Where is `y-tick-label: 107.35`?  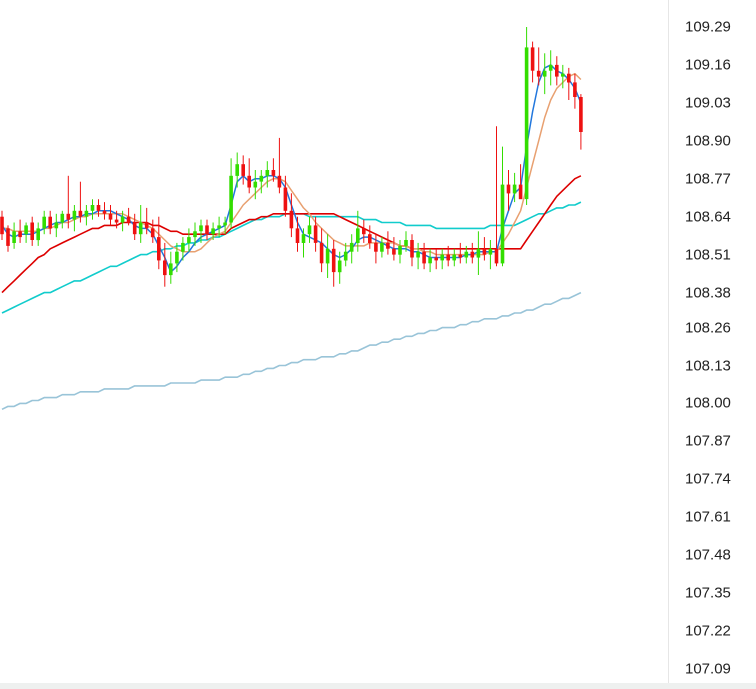
y-tick-label: 107.35 is located at coordinates (708, 593).